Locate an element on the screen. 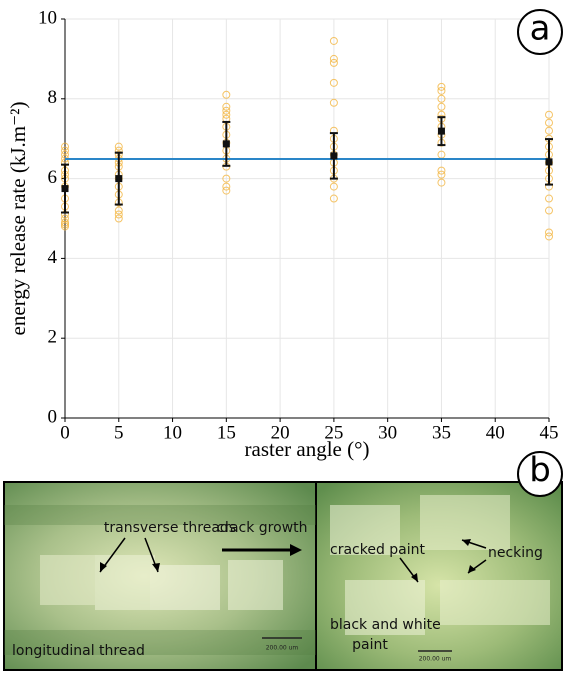 The height and width of the screenshot is (673, 566). y-axis-label: energy release rate (kJ.m⁻²) is located at coordinates (18, 219).